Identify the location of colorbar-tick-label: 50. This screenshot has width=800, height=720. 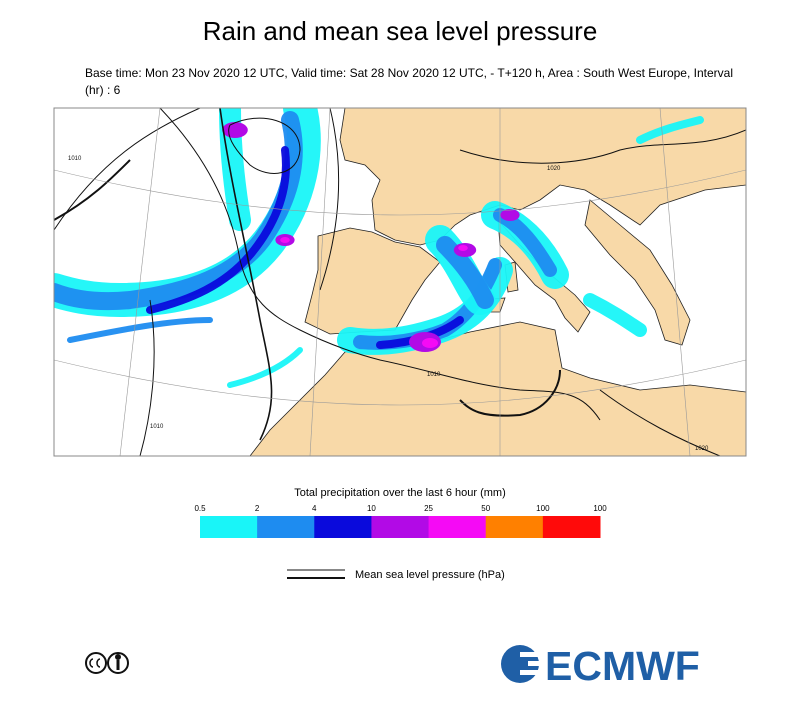
(485, 508).